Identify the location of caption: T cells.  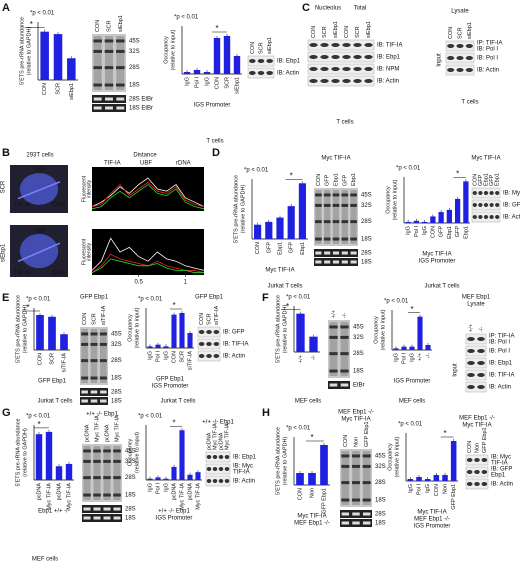
(469, 103).